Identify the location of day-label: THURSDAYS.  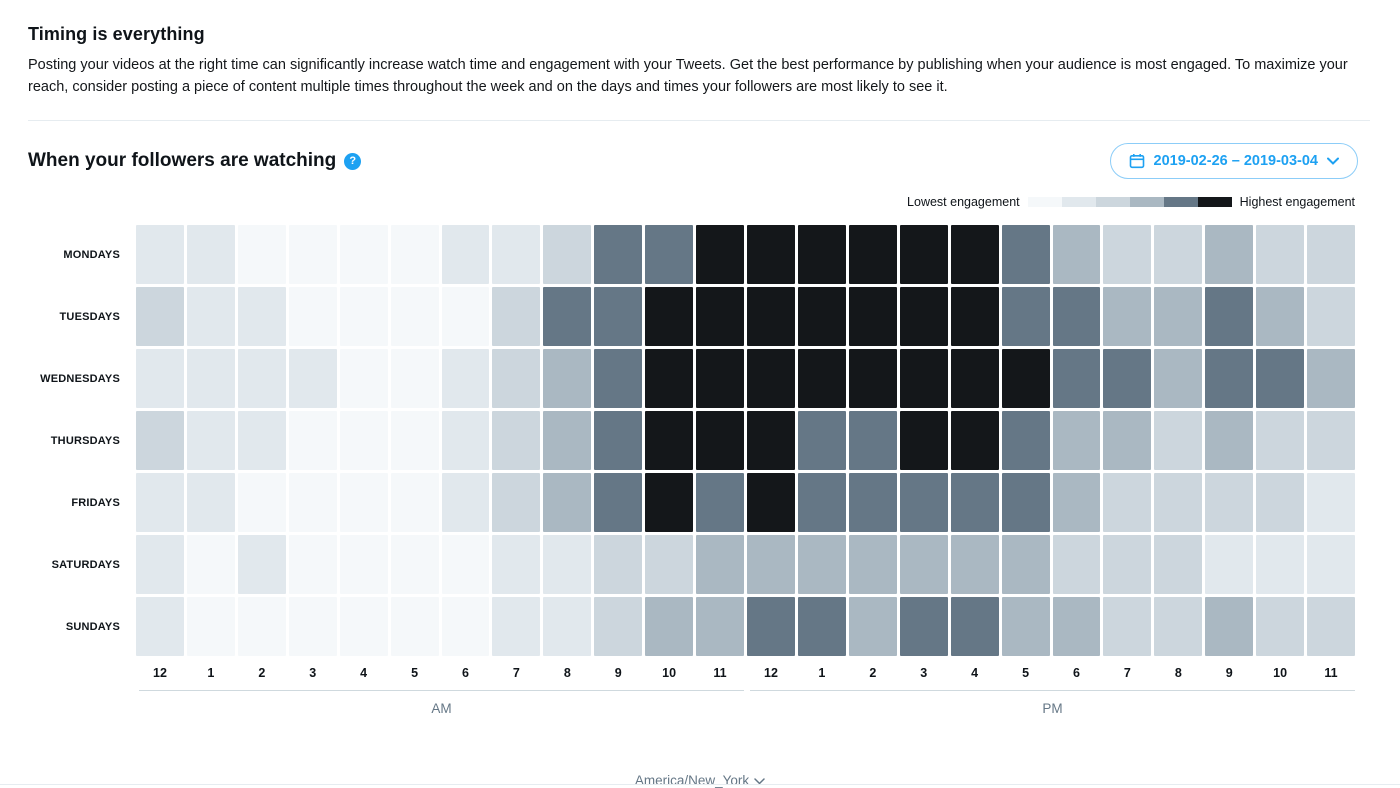
(85, 440).